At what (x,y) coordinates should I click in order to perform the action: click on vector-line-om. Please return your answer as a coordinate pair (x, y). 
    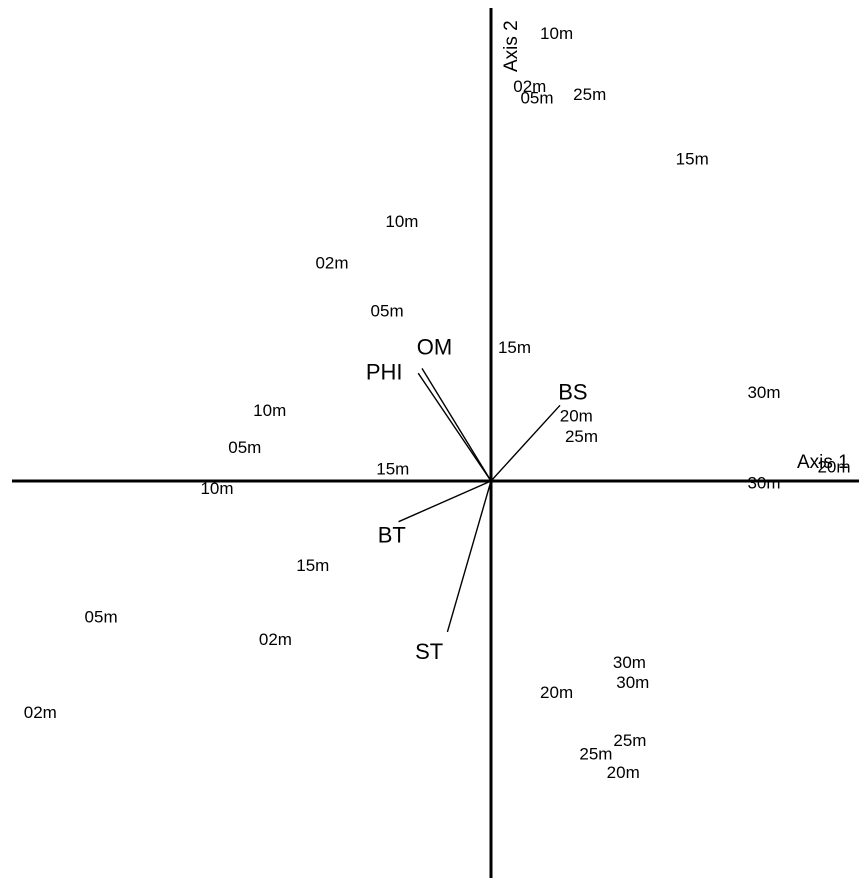
    Looking at the image, I should click on (456, 425).